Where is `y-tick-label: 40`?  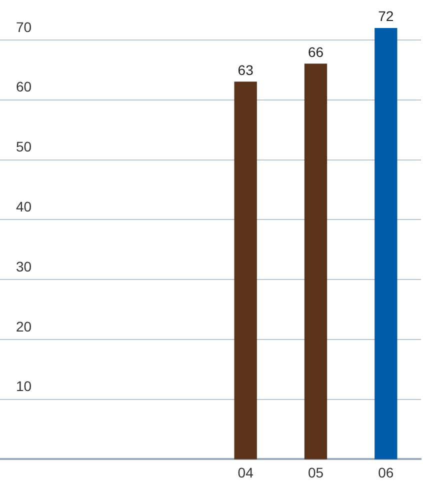
y-tick-label: 40 is located at coordinates (24, 206).